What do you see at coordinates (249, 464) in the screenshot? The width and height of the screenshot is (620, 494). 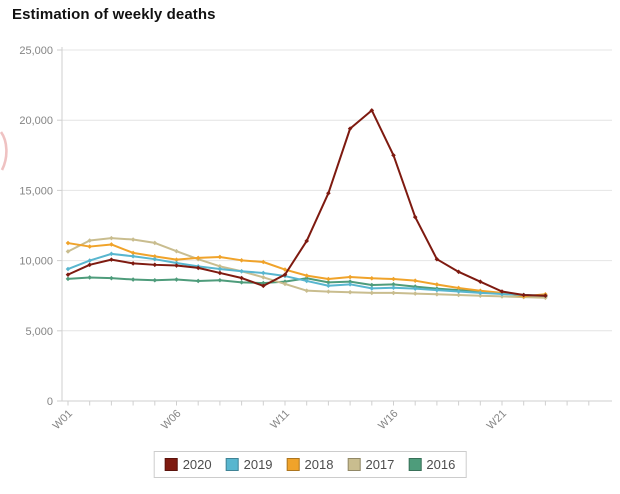 I see `legend-item-2019: 2019` at bounding box center [249, 464].